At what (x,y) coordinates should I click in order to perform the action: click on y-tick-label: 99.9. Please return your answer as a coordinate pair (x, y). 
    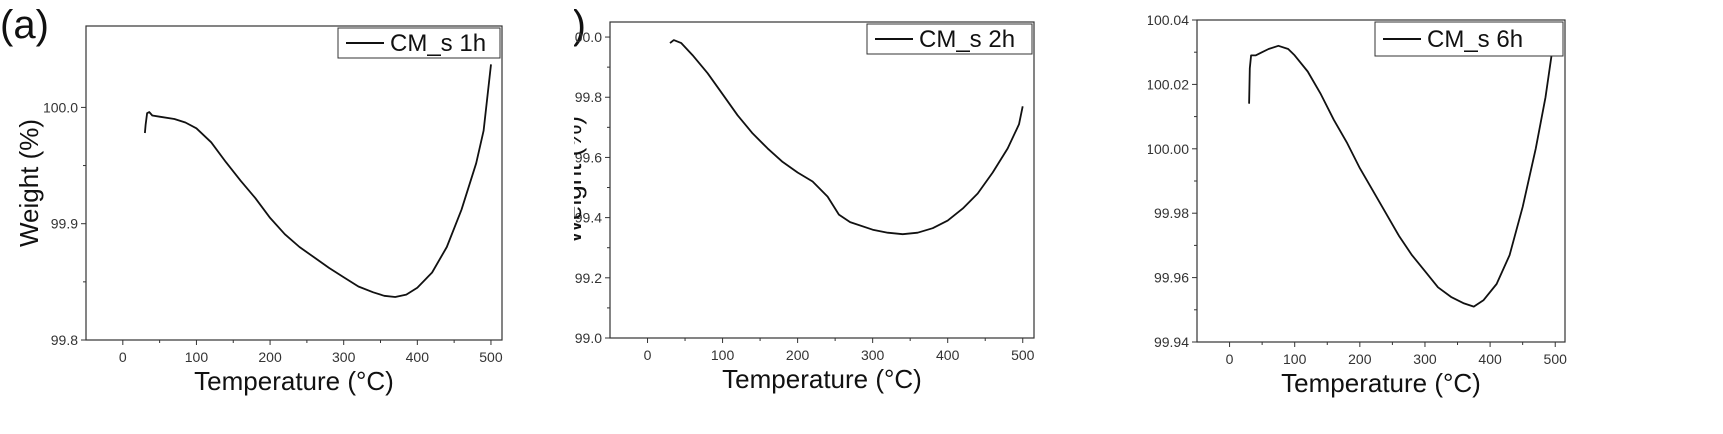
    Looking at the image, I should click on (64, 224).